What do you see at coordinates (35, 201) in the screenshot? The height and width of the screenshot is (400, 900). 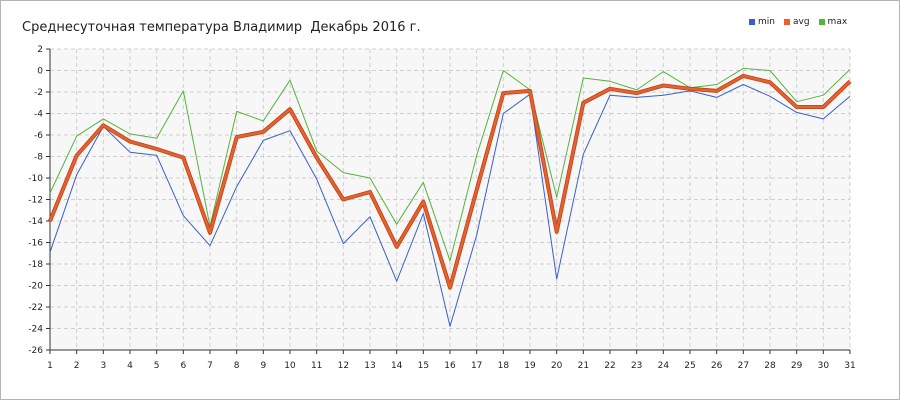 I see `y-tick-label: -12` at bounding box center [35, 201].